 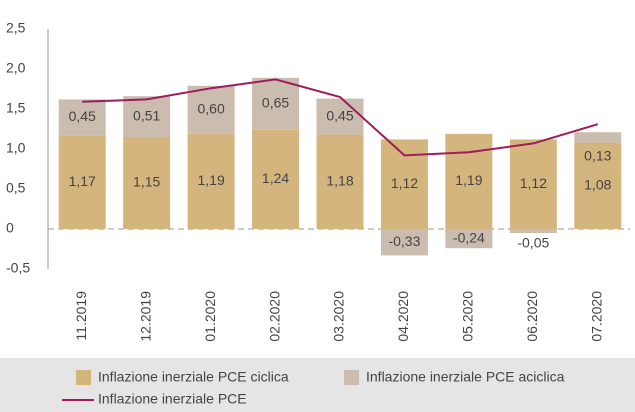 I want to click on x-tick-label: 01.2020, so click(x=210, y=316).